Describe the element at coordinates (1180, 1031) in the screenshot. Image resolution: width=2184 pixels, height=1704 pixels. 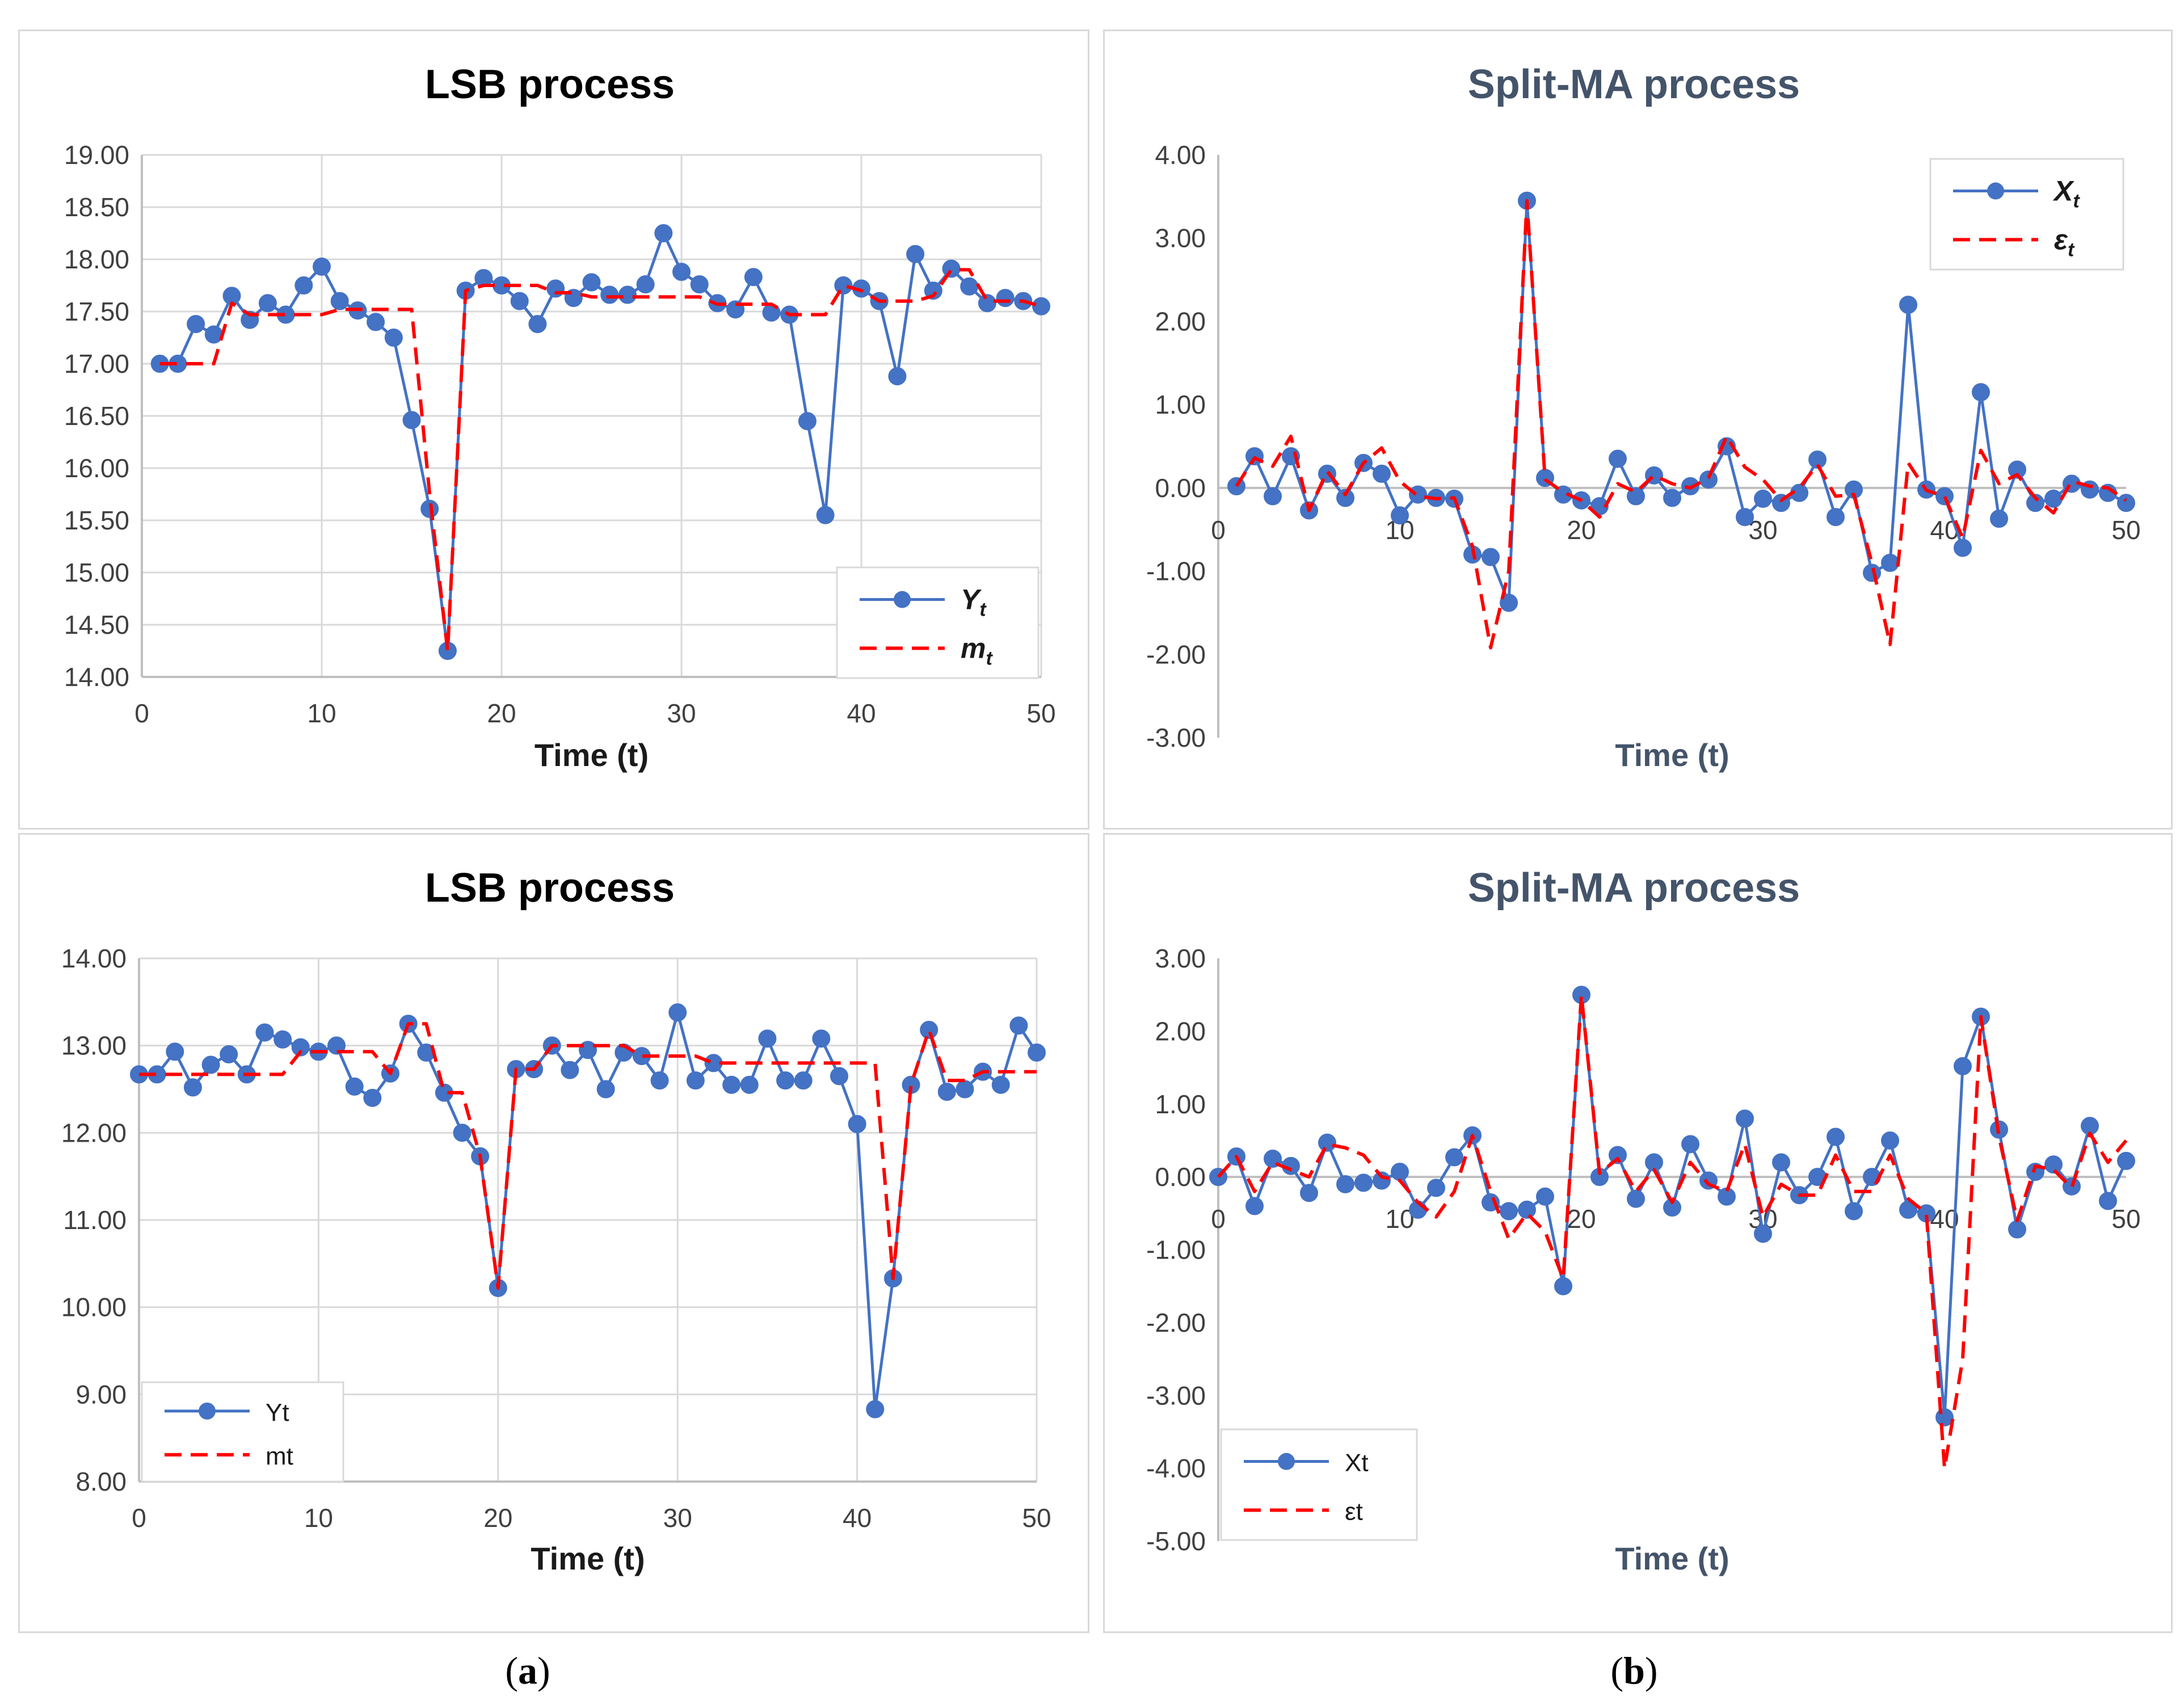
I see `y-tick-label: 2.00` at that location.